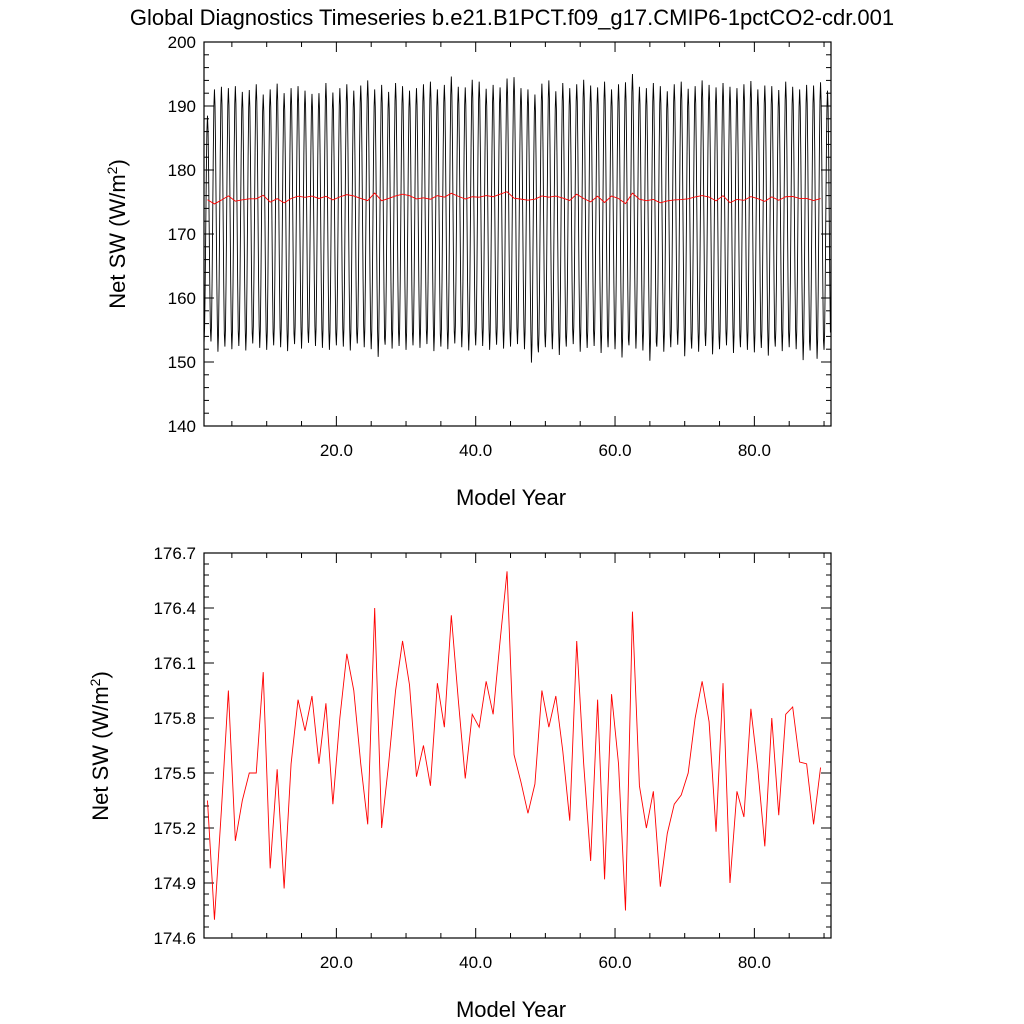  Describe the element at coordinates (182, 42) in the screenshot. I see `y-tick-label: 200` at that location.